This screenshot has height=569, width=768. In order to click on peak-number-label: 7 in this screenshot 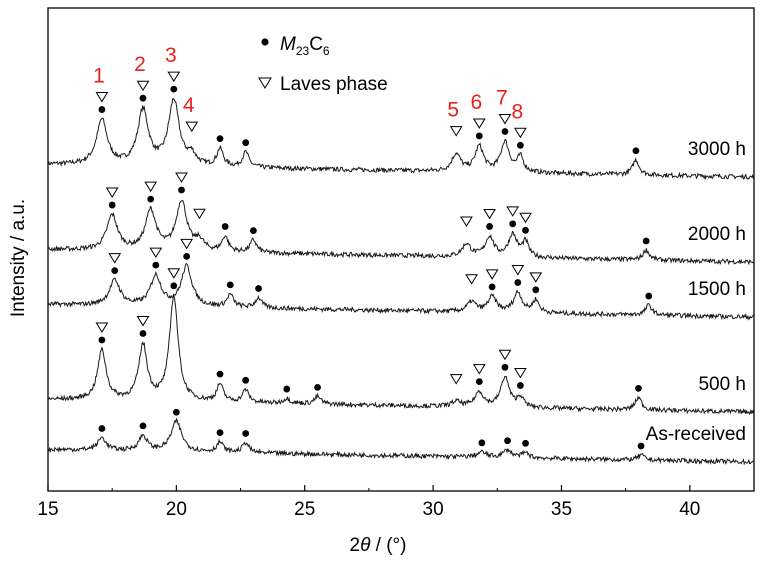, I will do `click(502, 97)`.